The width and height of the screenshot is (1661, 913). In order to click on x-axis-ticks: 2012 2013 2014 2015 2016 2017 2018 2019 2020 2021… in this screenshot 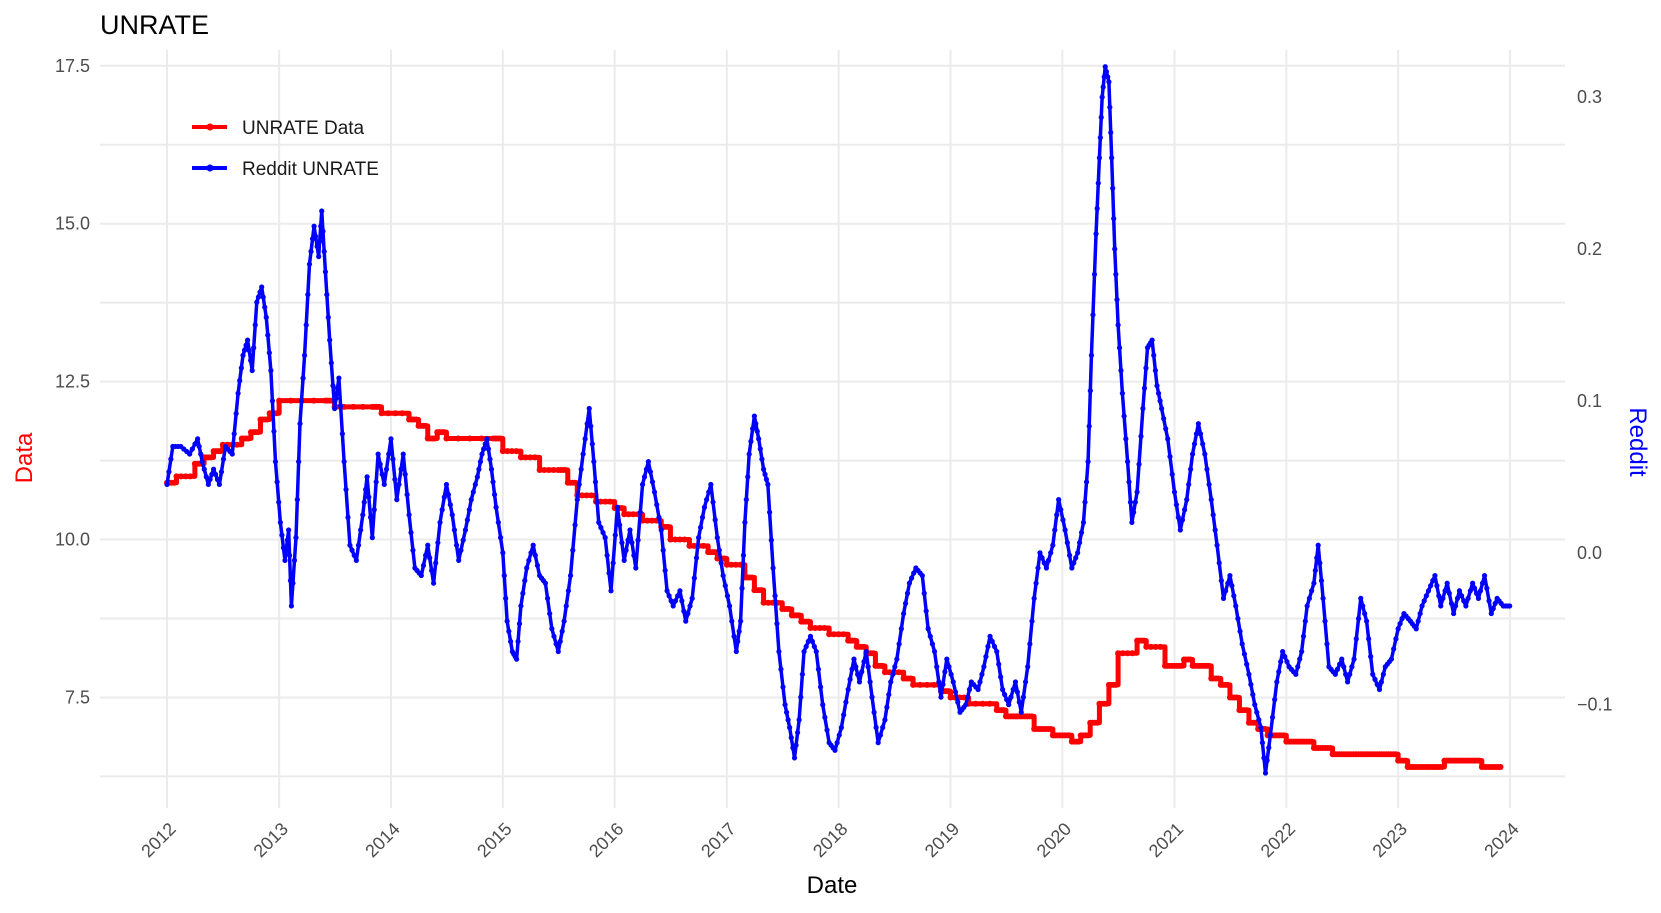, I will do `click(829, 840)`.